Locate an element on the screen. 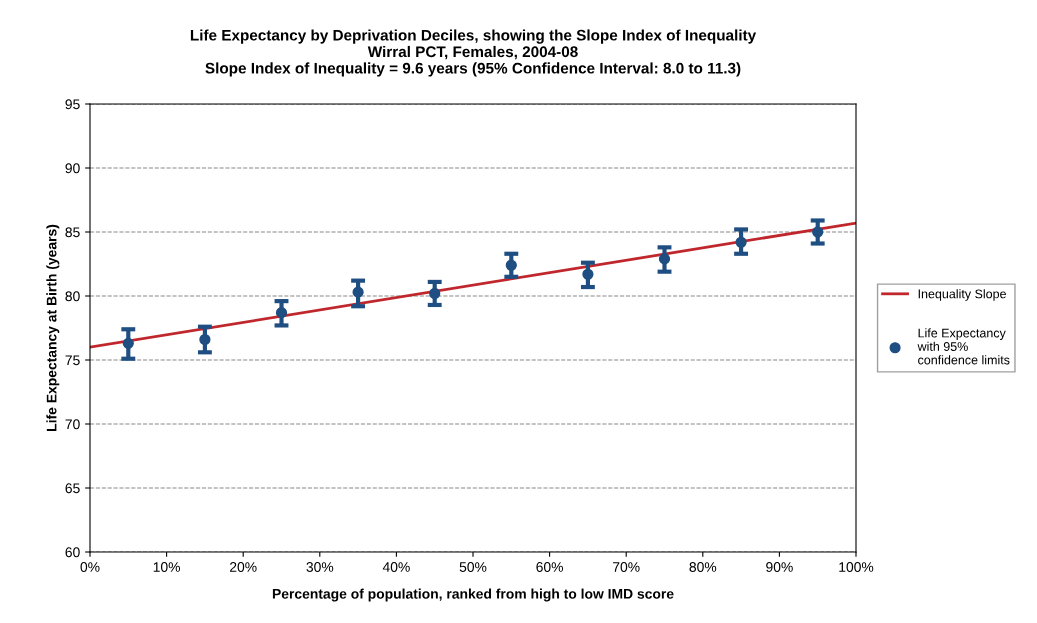  x-tick-label: 0% is located at coordinates (90, 567).